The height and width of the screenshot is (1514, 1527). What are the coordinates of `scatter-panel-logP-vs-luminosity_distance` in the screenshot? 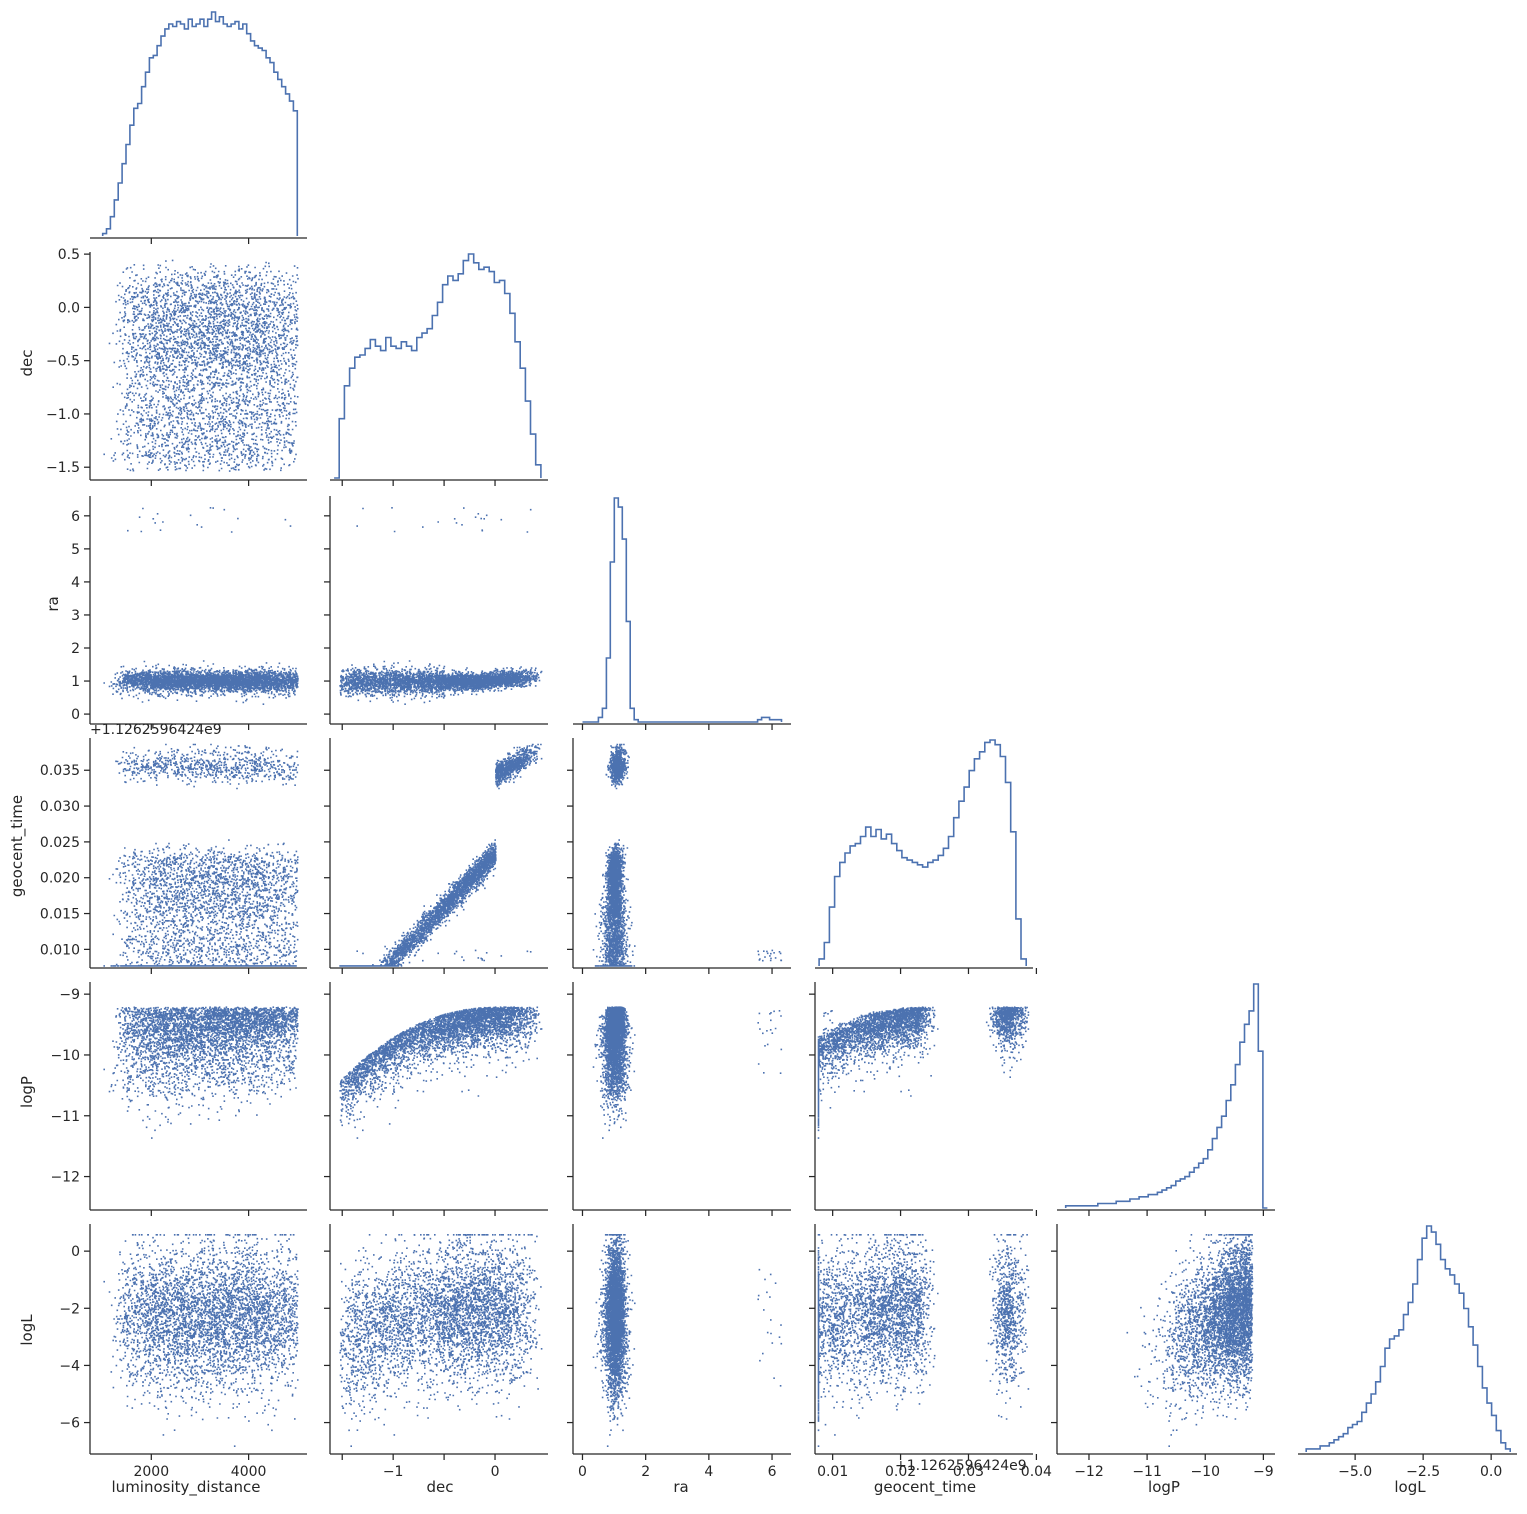 It's located at (201, 1072).